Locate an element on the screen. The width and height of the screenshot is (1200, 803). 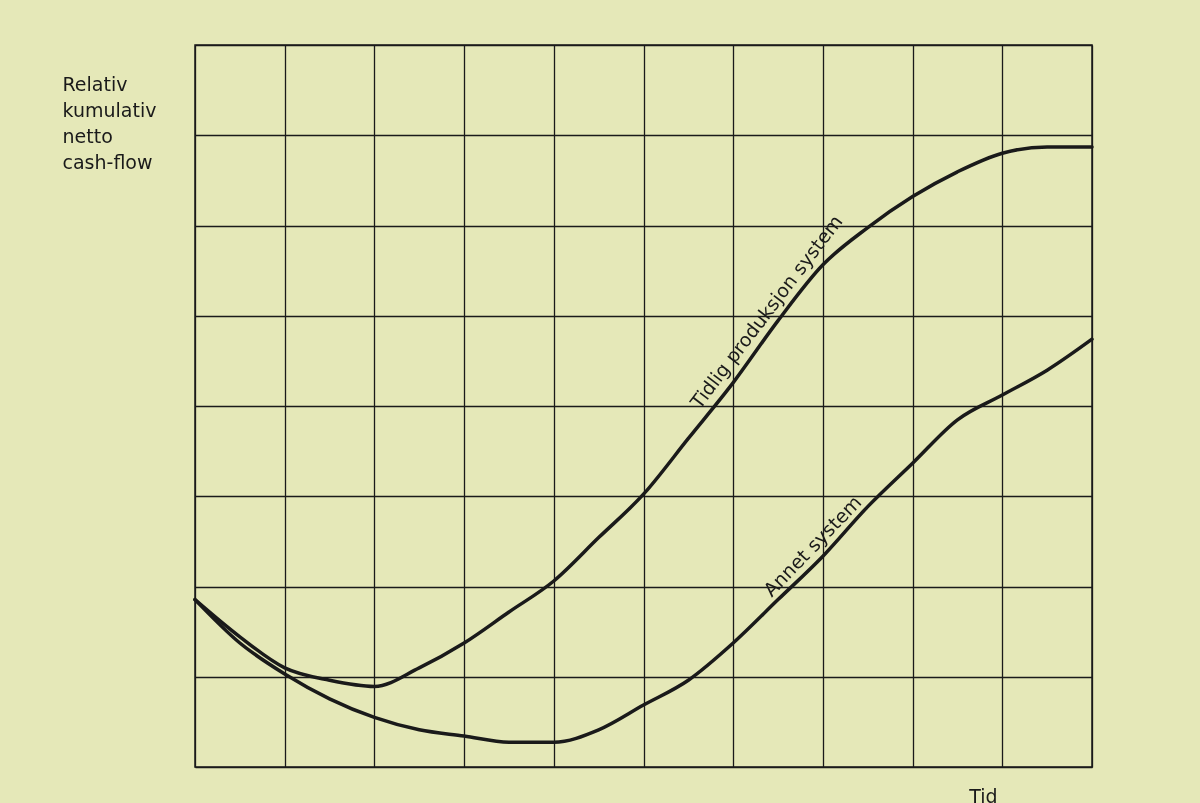
x-axis-title: Tid is located at coordinates (983, 793).